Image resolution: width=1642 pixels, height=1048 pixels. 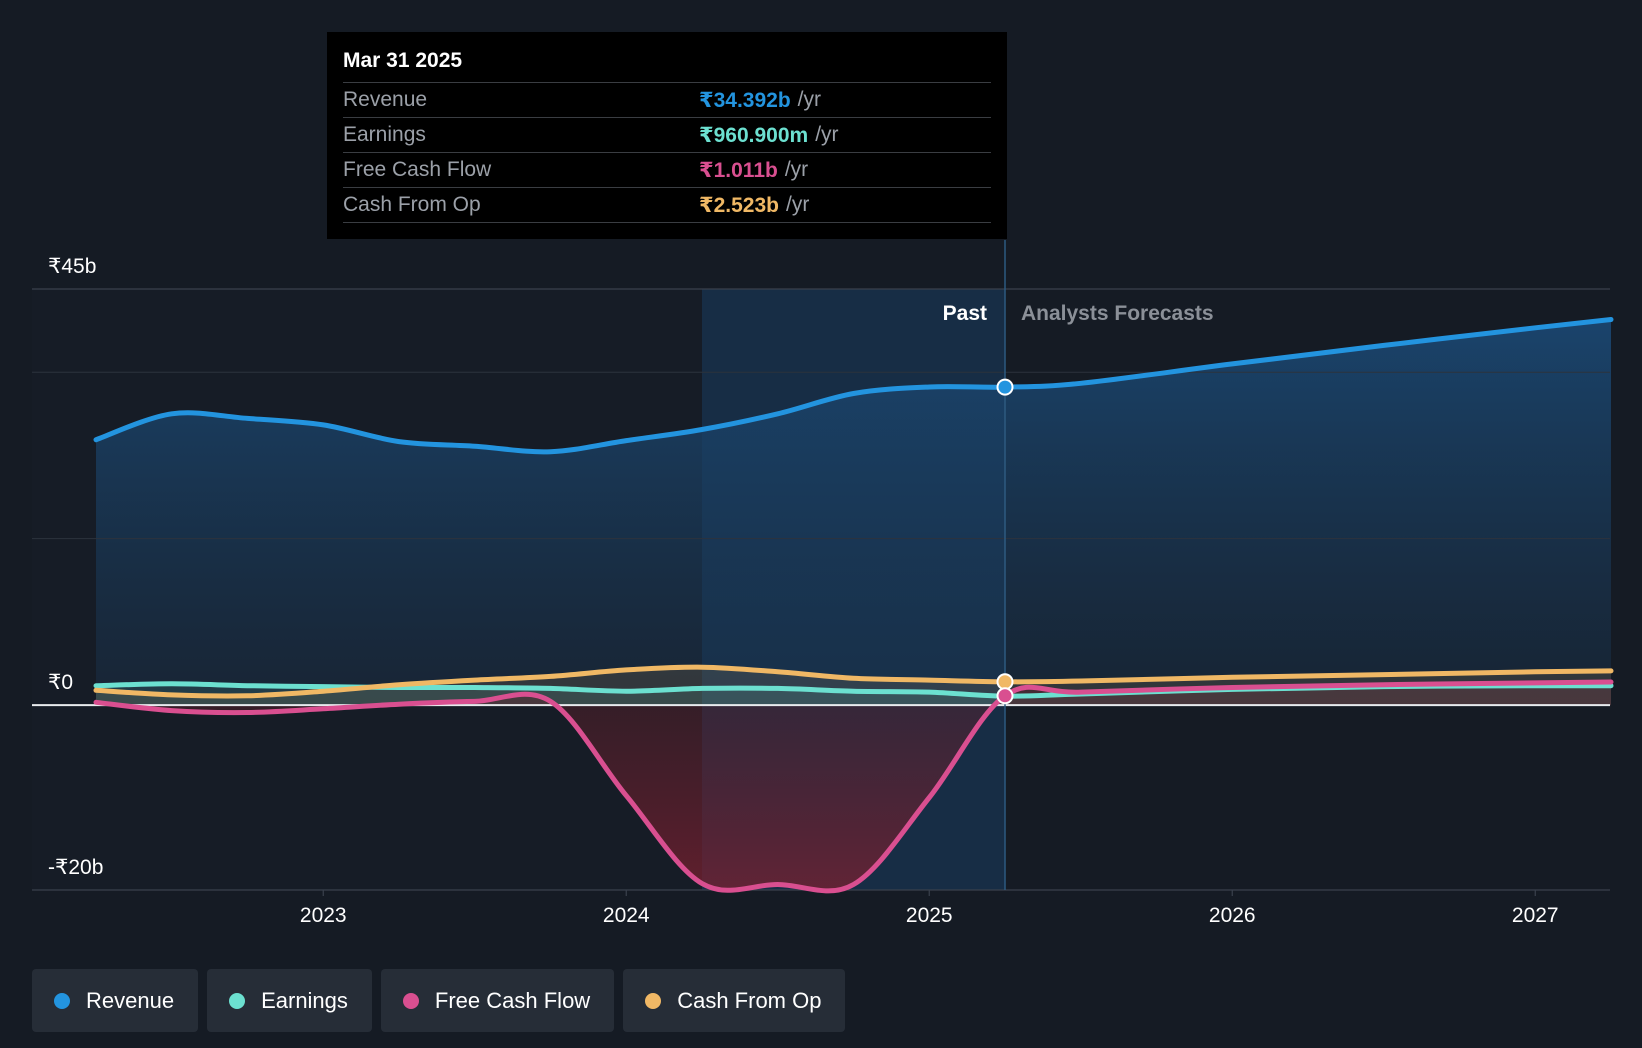 I want to click on cash-from-op-dot-icon, so click(x=653, y=1000).